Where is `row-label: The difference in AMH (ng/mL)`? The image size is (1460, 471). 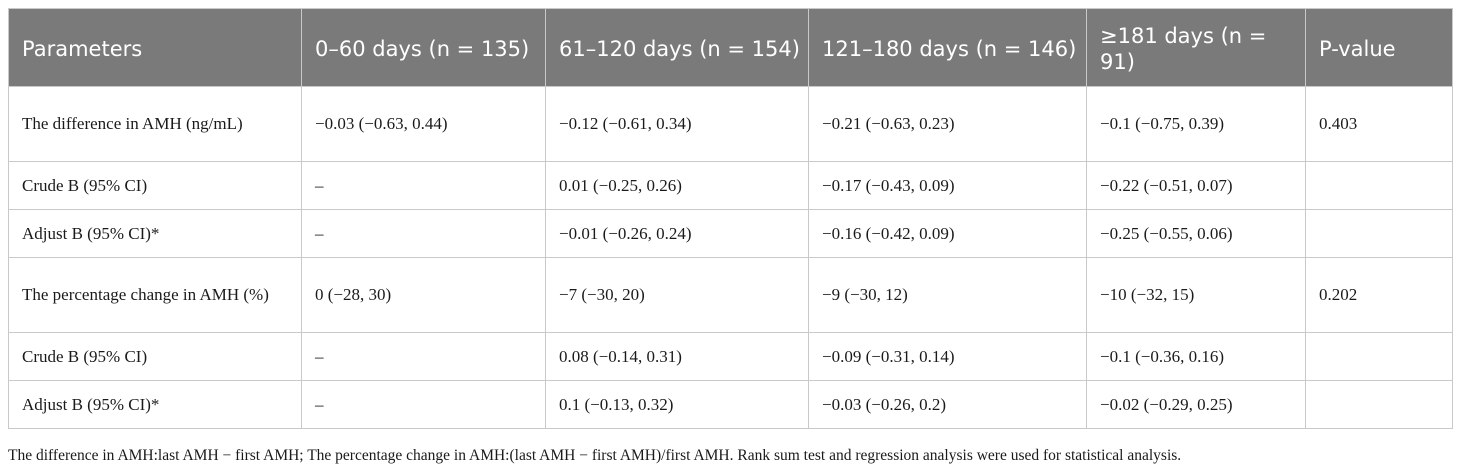 row-label: The difference in AMH (ng/mL) is located at coordinates (155, 124).